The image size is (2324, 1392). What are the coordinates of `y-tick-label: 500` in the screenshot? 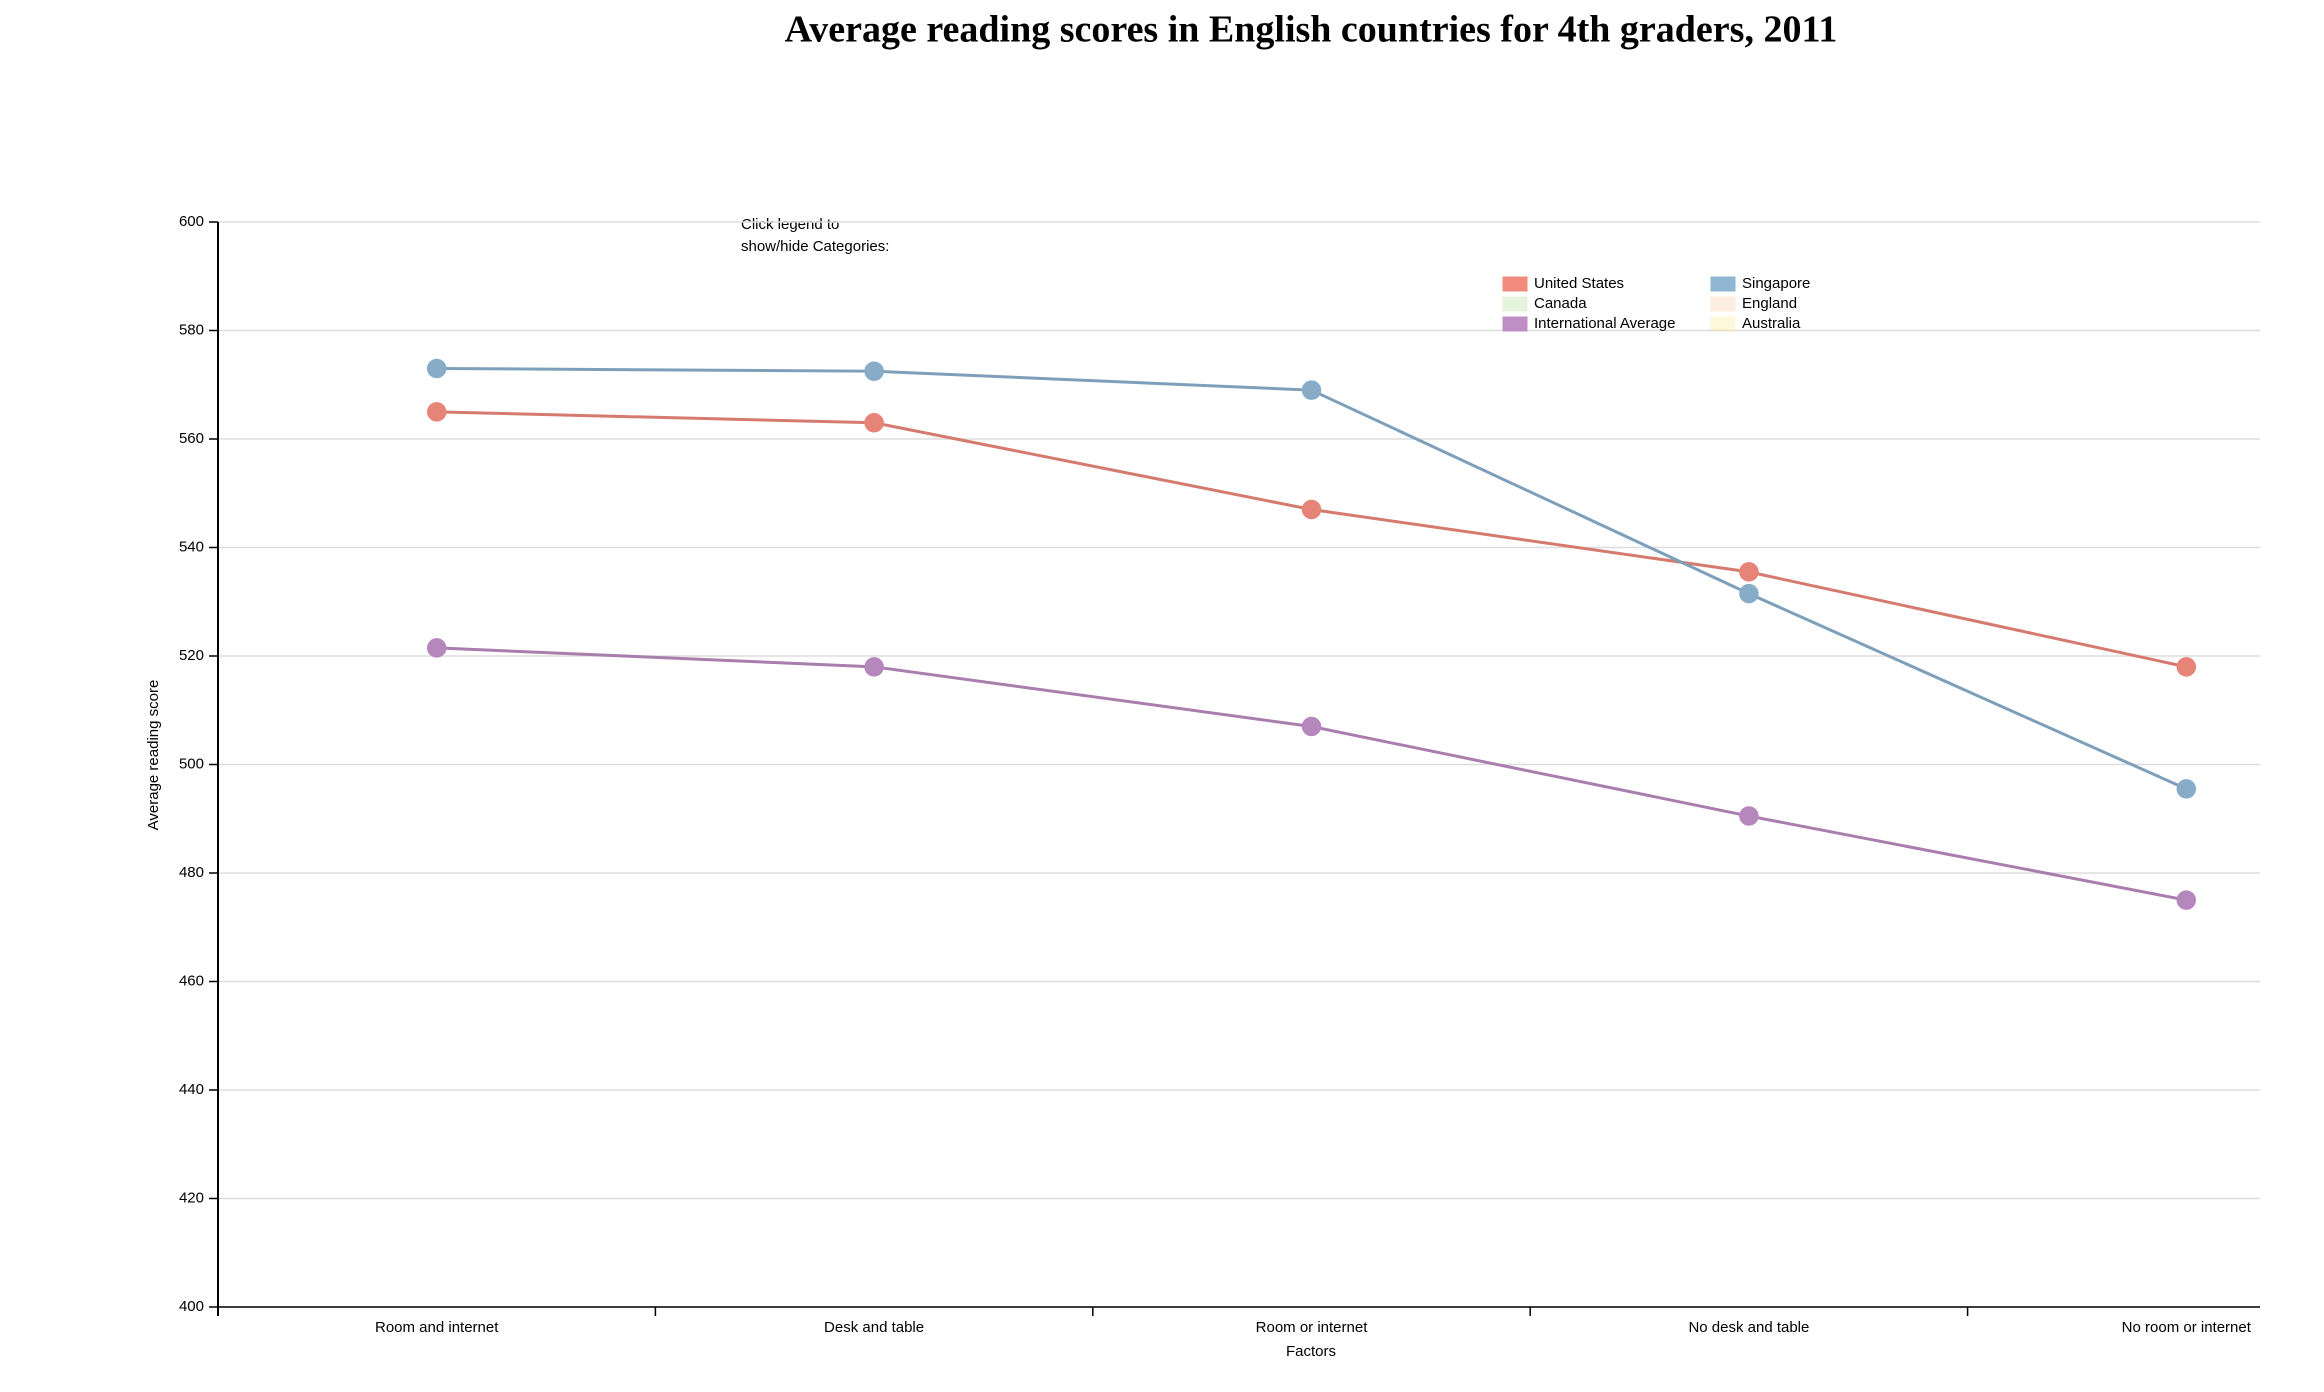 It's located at (191, 763).